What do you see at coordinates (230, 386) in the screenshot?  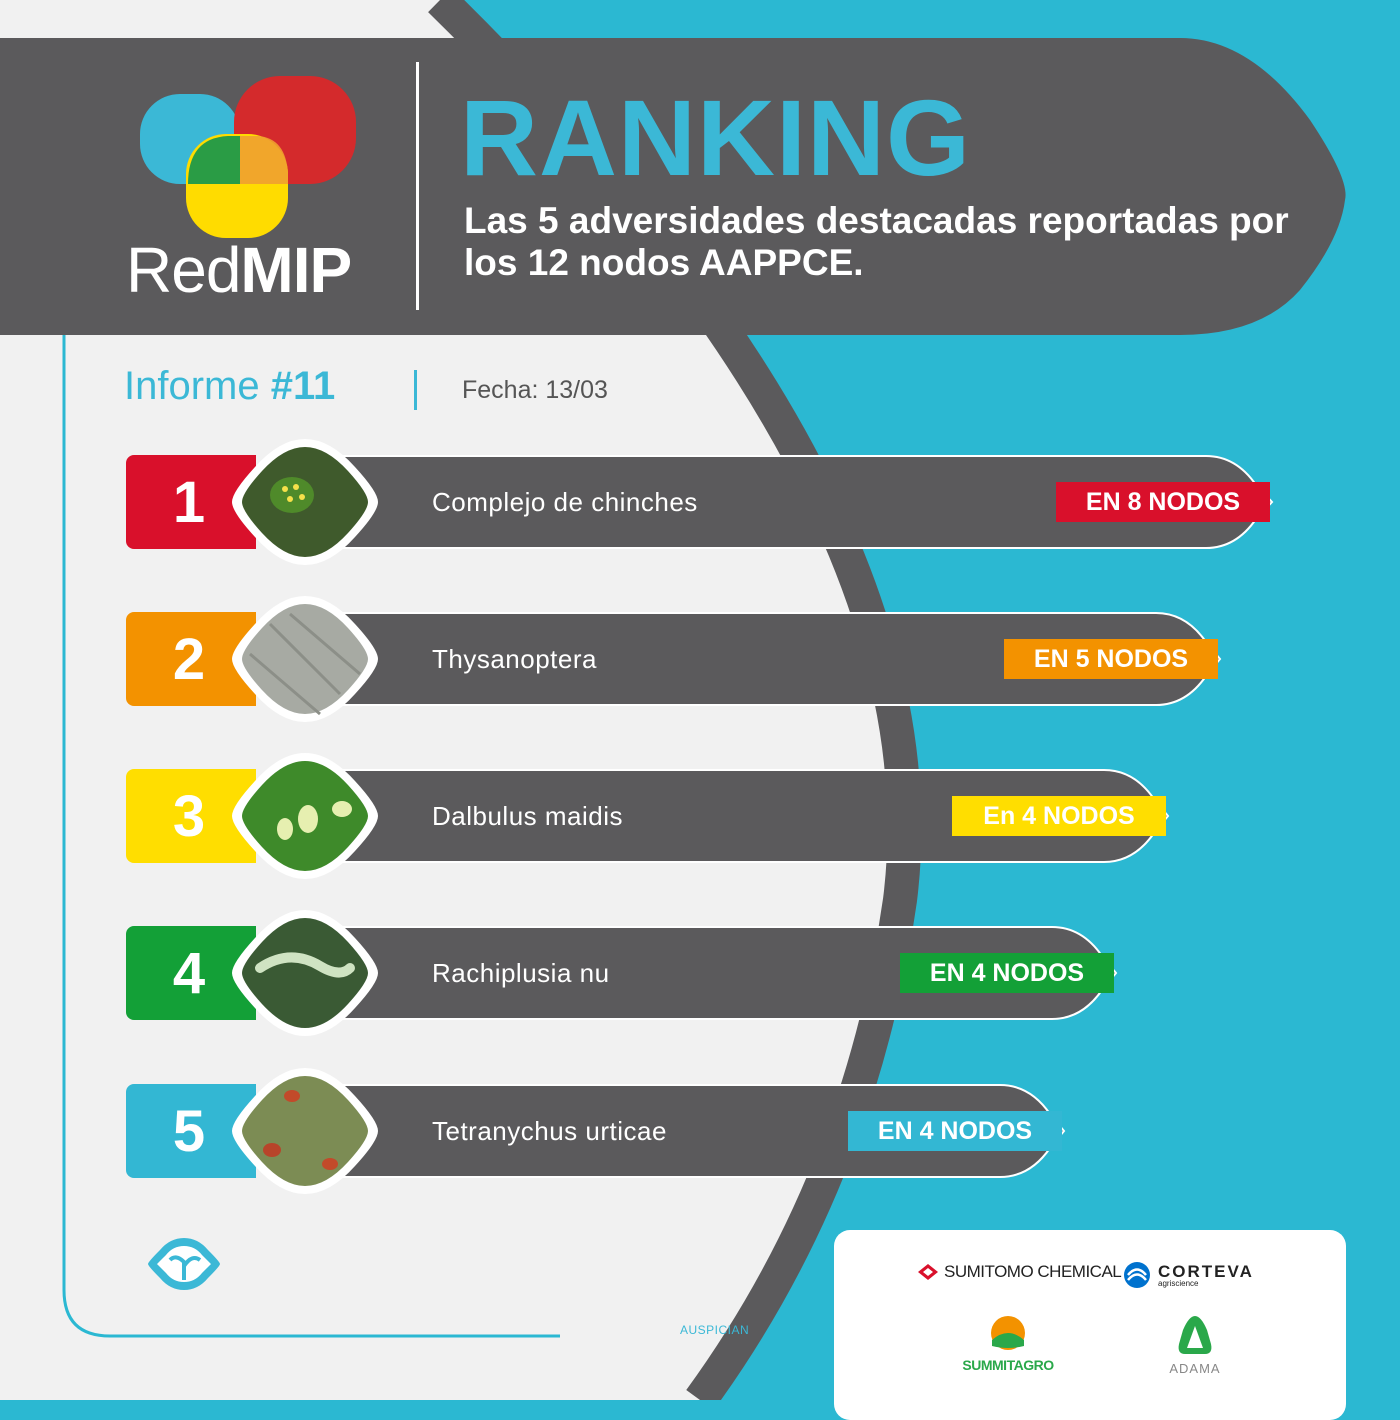 I see `report-number: Informe #11` at bounding box center [230, 386].